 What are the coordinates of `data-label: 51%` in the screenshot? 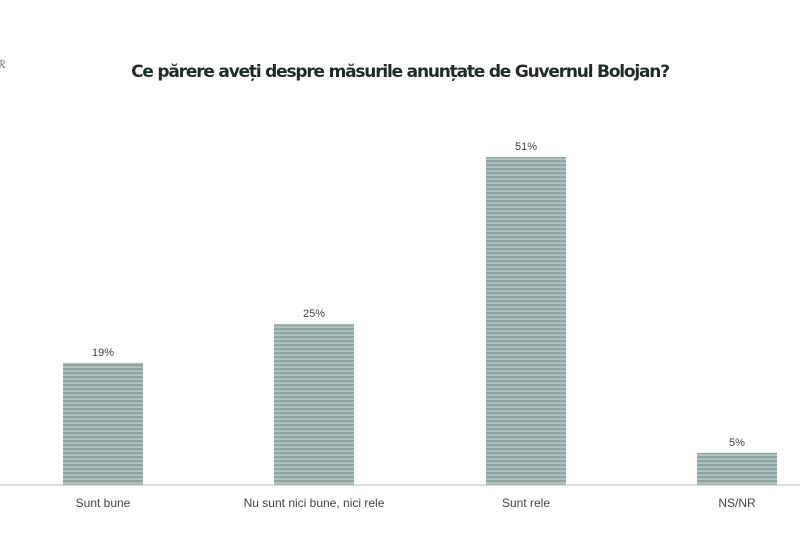 It's located at (526, 147).